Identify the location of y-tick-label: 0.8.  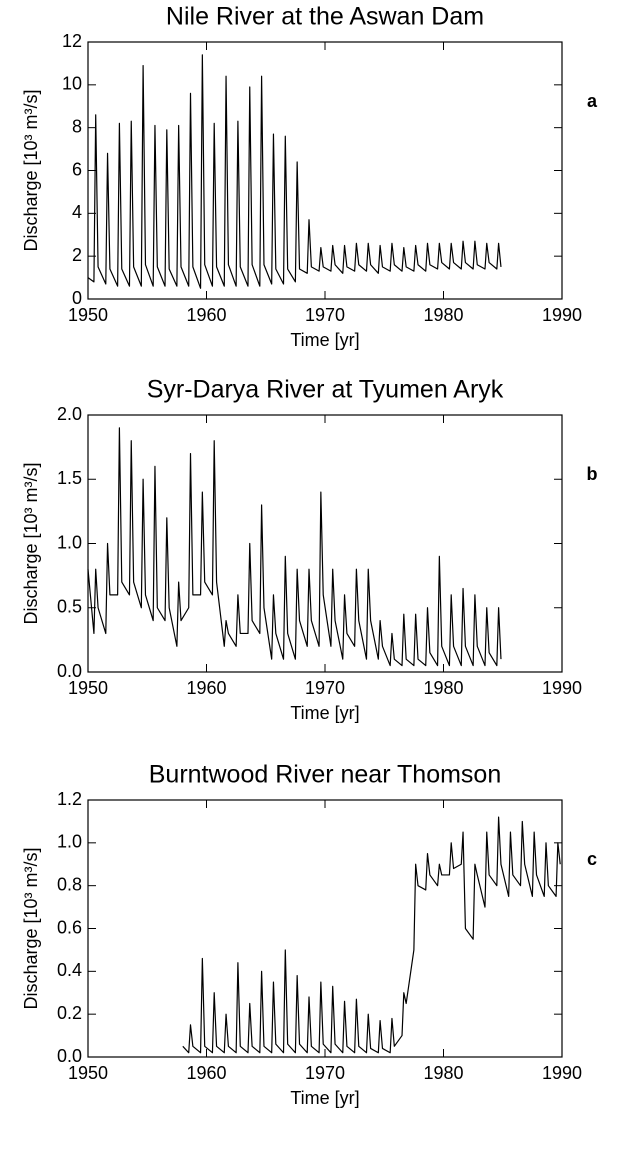
(69, 884).